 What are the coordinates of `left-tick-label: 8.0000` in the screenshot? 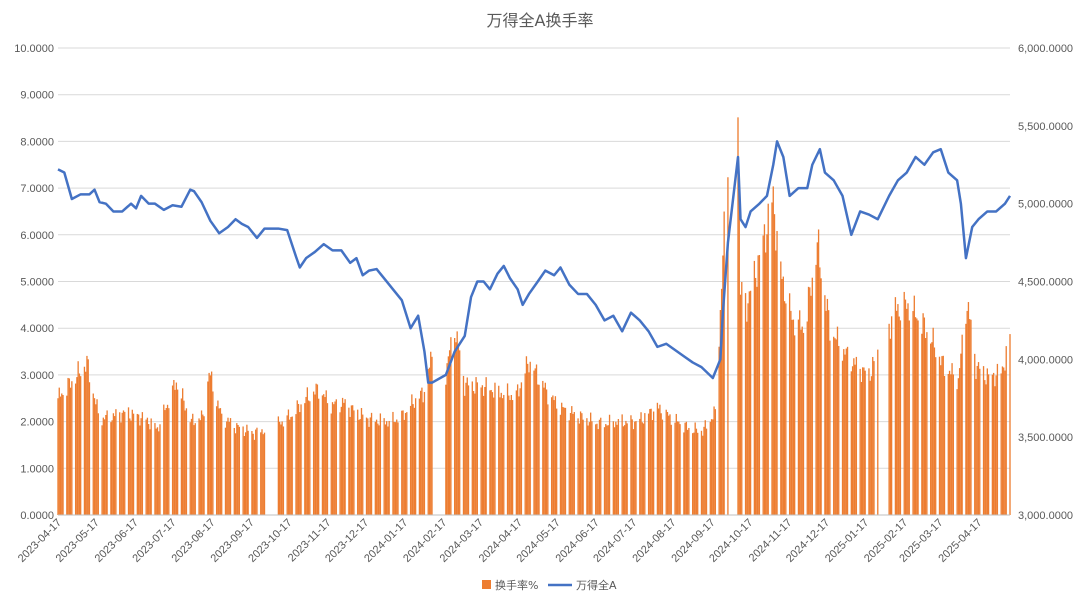 It's located at (37, 142).